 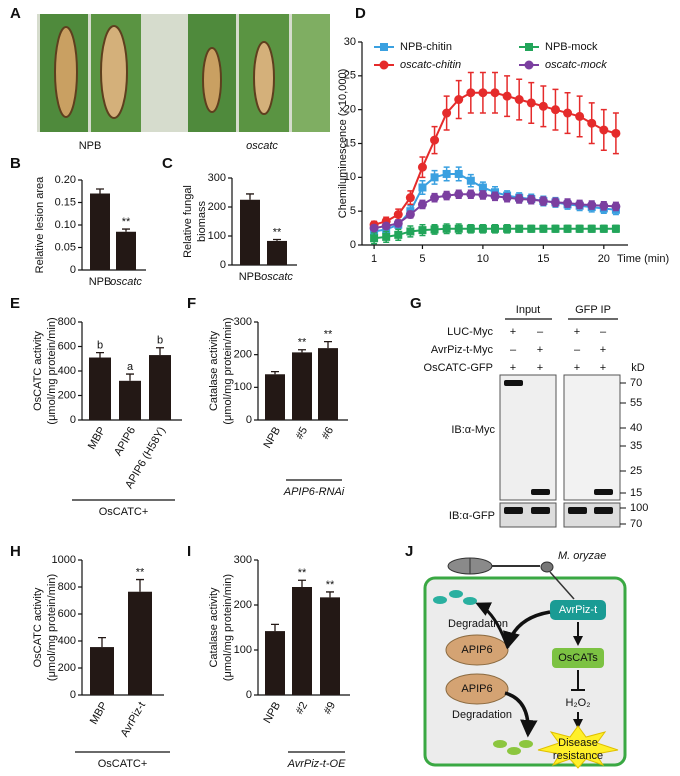 I want to click on target-label: OsCATs, so click(x=578, y=658).